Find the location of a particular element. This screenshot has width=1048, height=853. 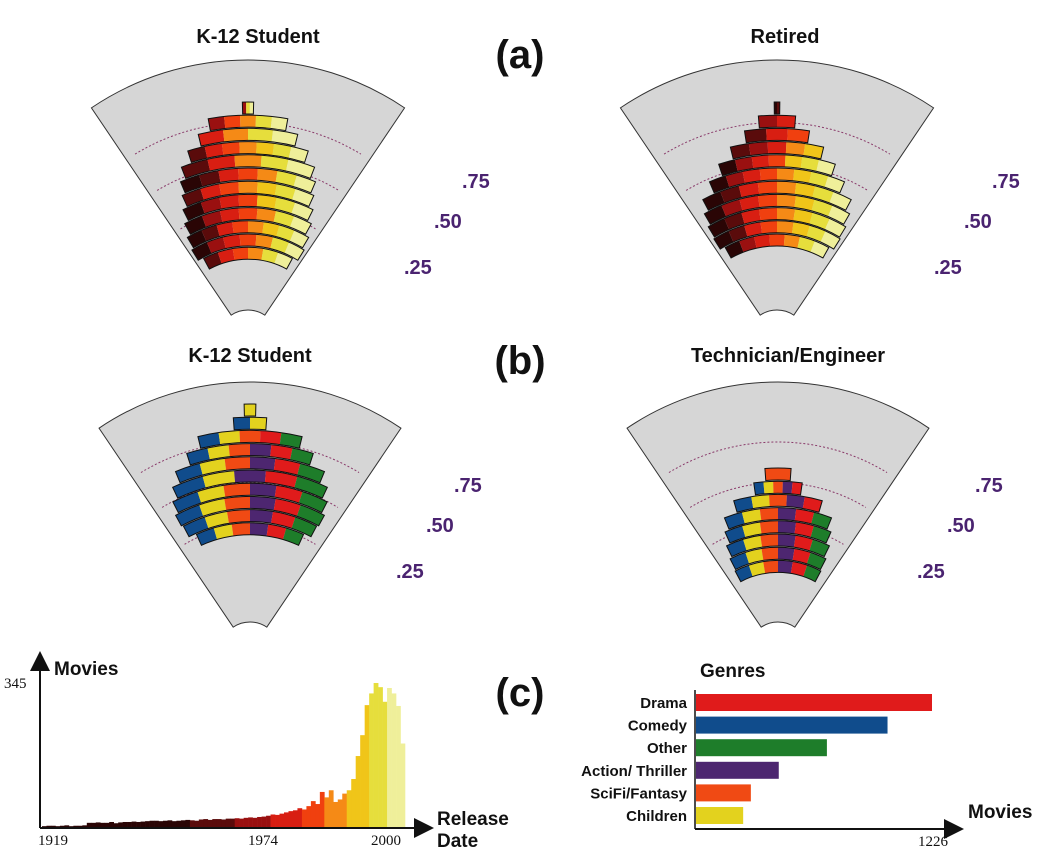

fan-chart-k12-release: .75.50 .25 is located at coordinates (290, 187).